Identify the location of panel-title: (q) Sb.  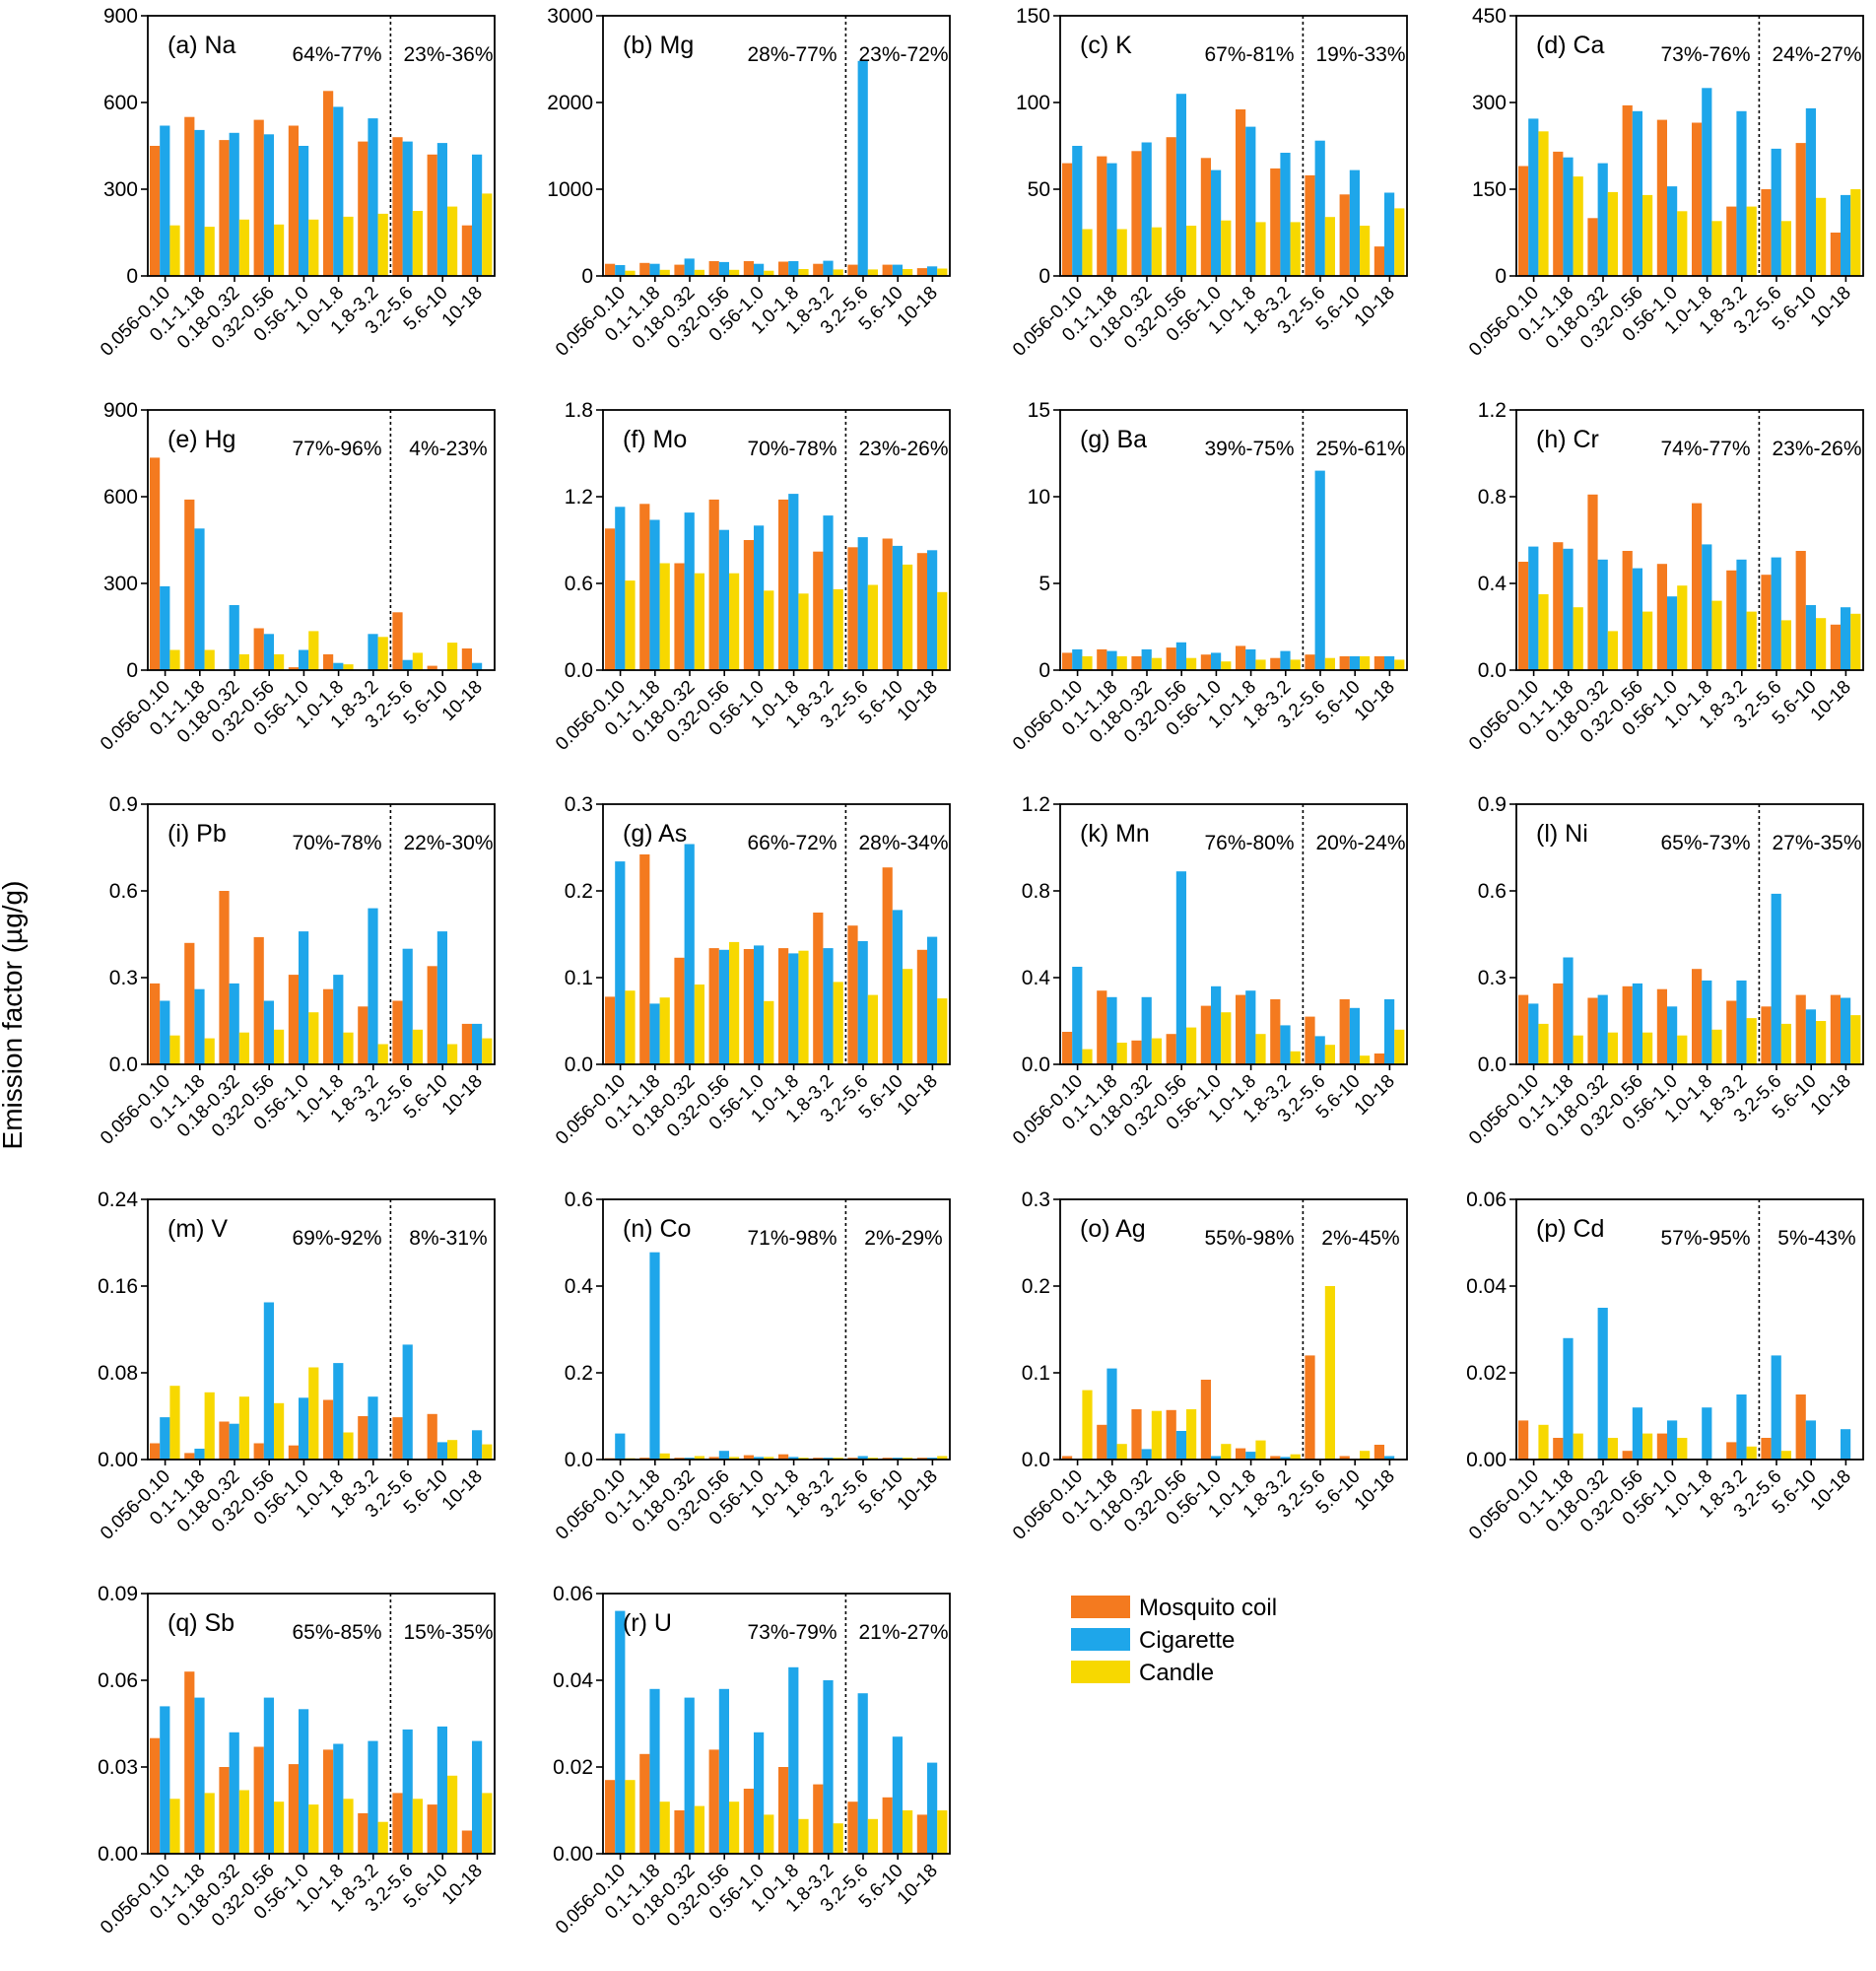
(201, 1623).